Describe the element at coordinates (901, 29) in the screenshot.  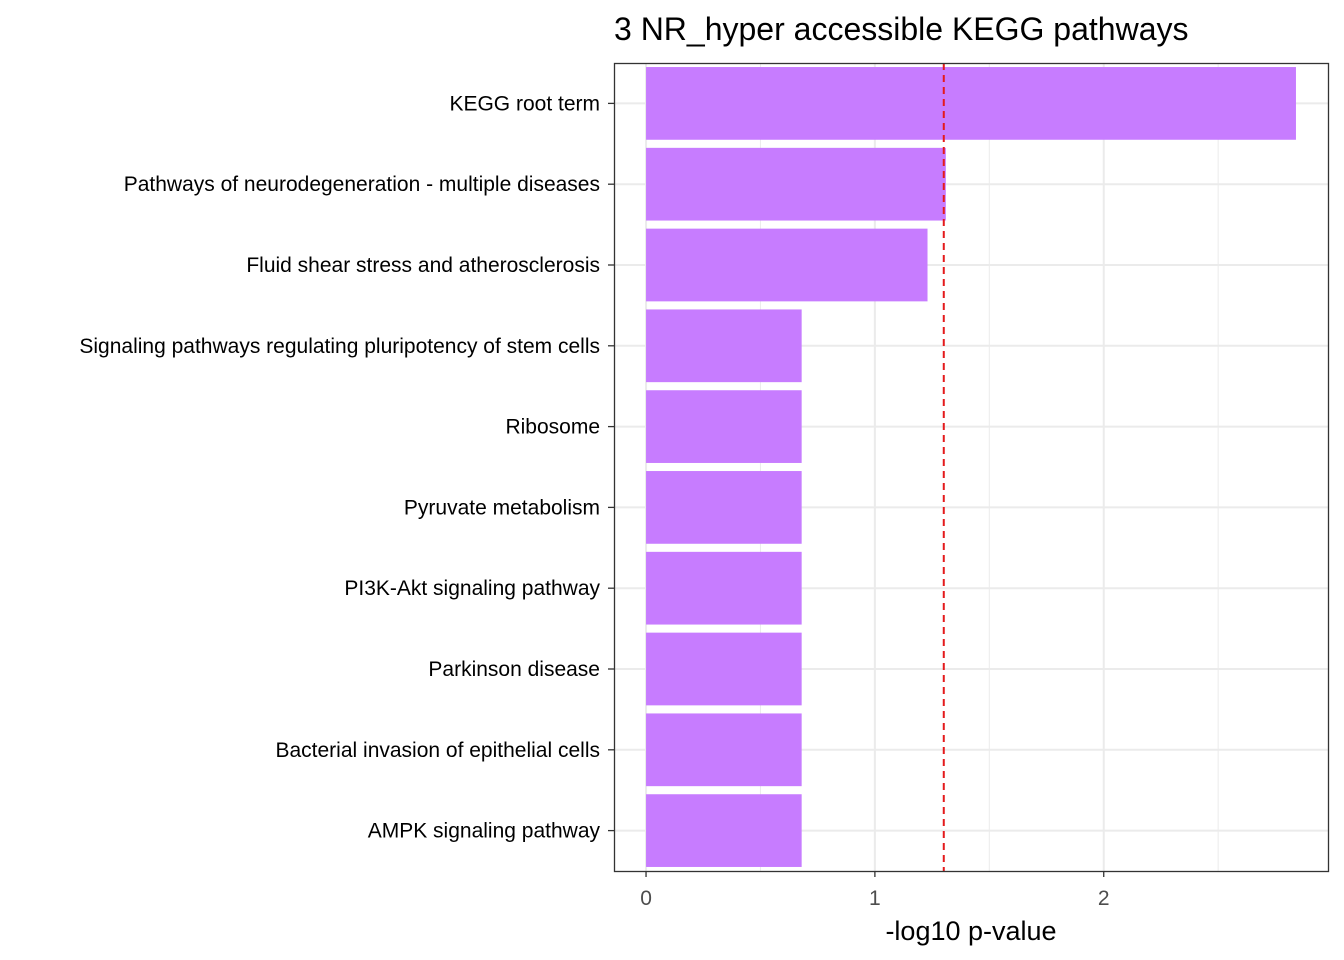
I see `chart-title: 3 NR_hyper accessible KEGG pathways` at that location.